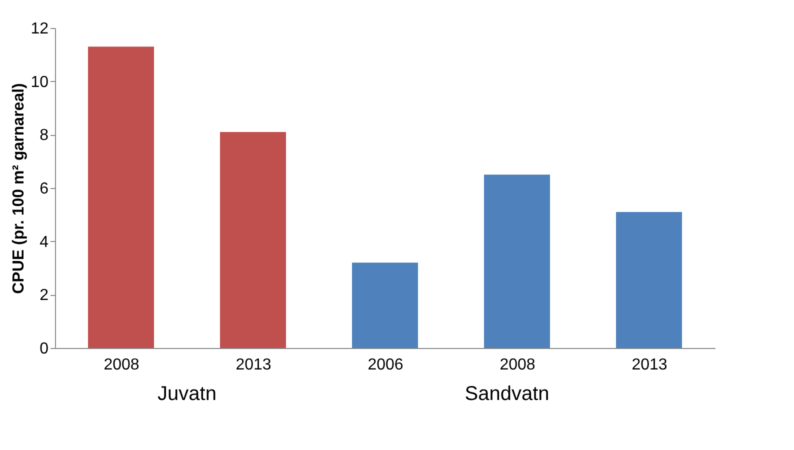 The image size is (794, 450). Describe the element at coordinates (386, 365) in the screenshot. I see `x-tick-label: 2006` at that location.